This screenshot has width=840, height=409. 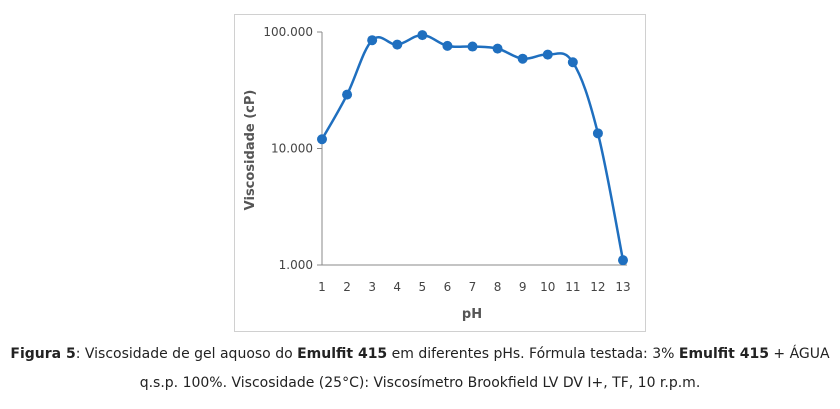 I want to click on caption-line-1-segment: + ÁGUA, so click(x=799, y=354).